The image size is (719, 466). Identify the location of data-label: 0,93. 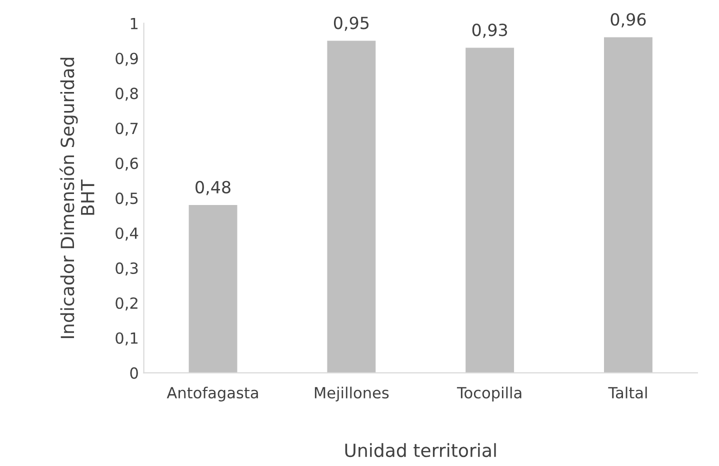
(490, 31).